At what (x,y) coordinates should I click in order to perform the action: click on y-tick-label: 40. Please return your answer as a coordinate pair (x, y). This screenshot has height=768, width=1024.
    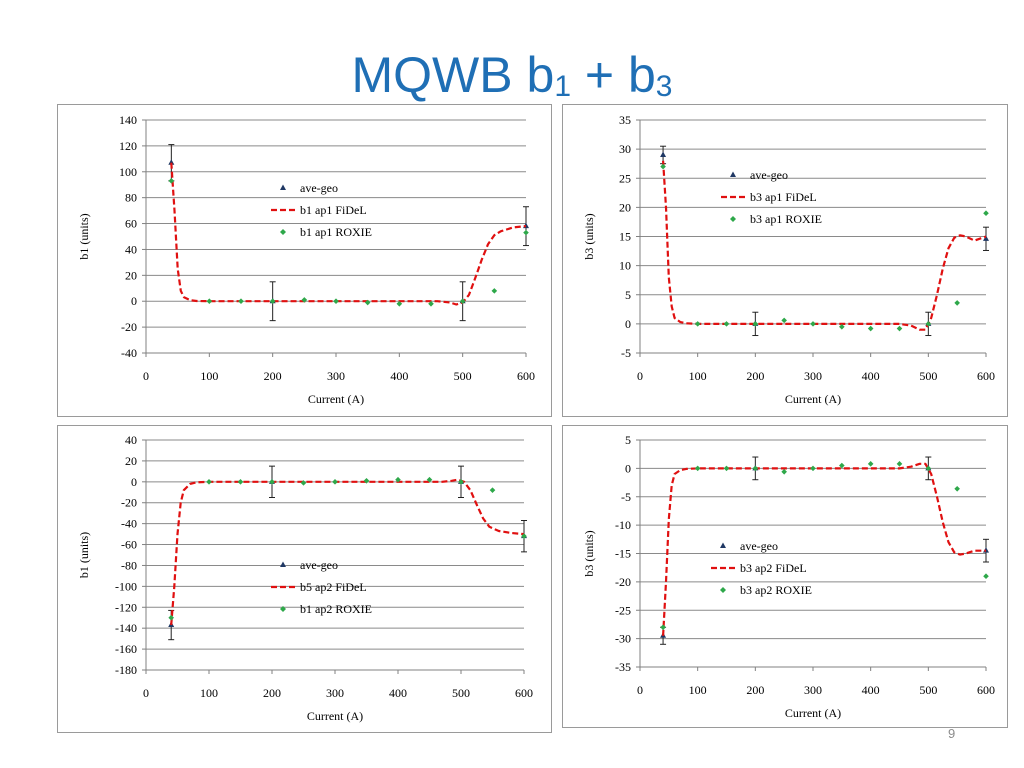
    Looking at the image, I should click on (131, 249).